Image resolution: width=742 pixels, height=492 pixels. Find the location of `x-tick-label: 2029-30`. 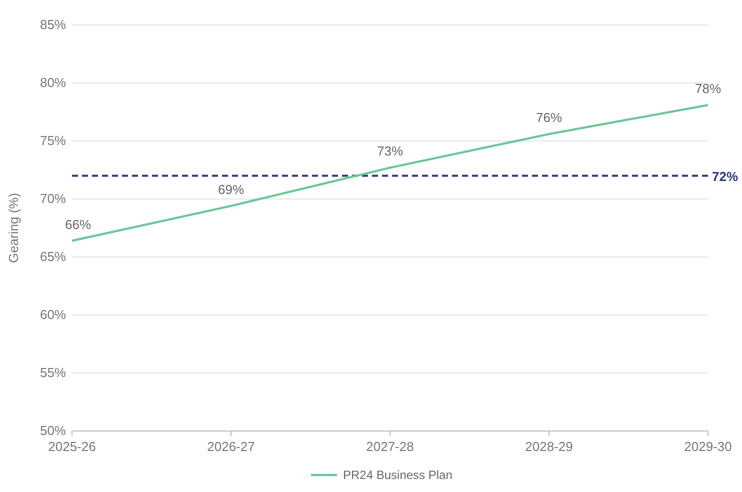

x-tick-label: 2029-30 is located at coordinates (708, 446).